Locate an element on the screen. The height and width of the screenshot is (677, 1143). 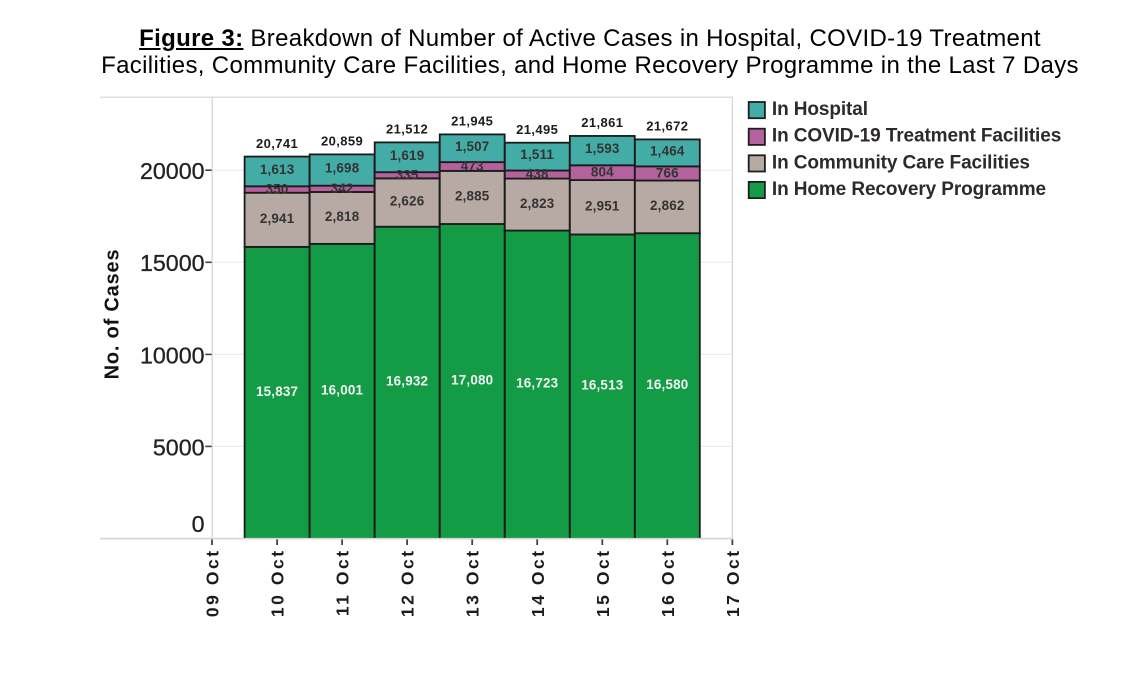
svg-text: 1,464 is located at coordinates (667, 150).